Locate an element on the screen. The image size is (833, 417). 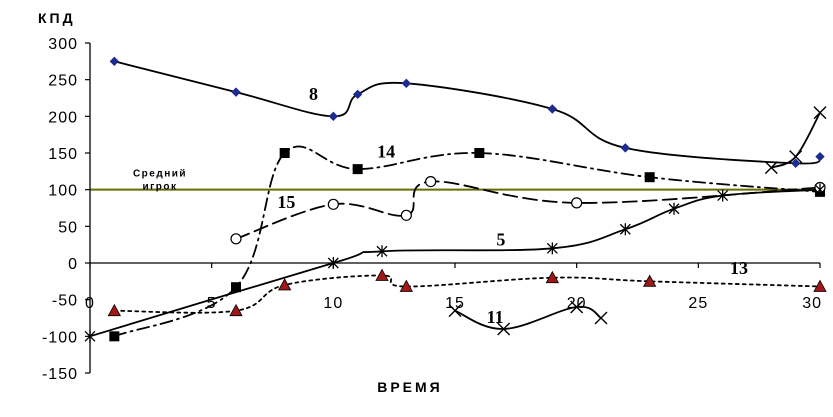
x-axis-title: ВРЕМЯ is located at coordinates (410, 387).